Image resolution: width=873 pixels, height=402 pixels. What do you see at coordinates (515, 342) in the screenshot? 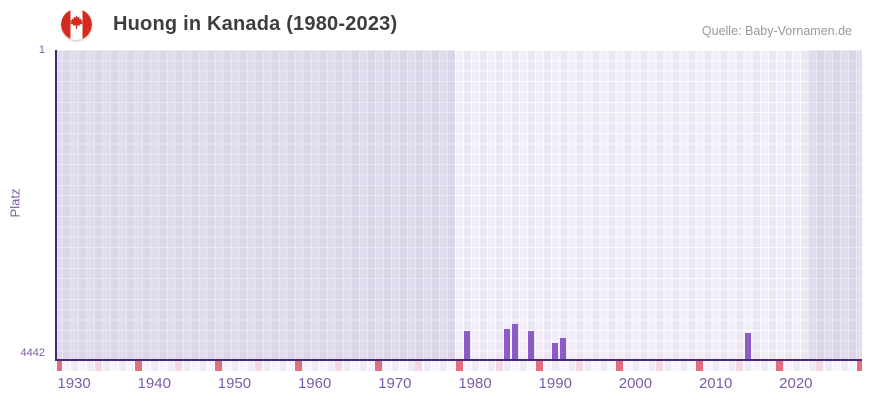
I see `rank-bar-1985` at bounding box center [515, 342].